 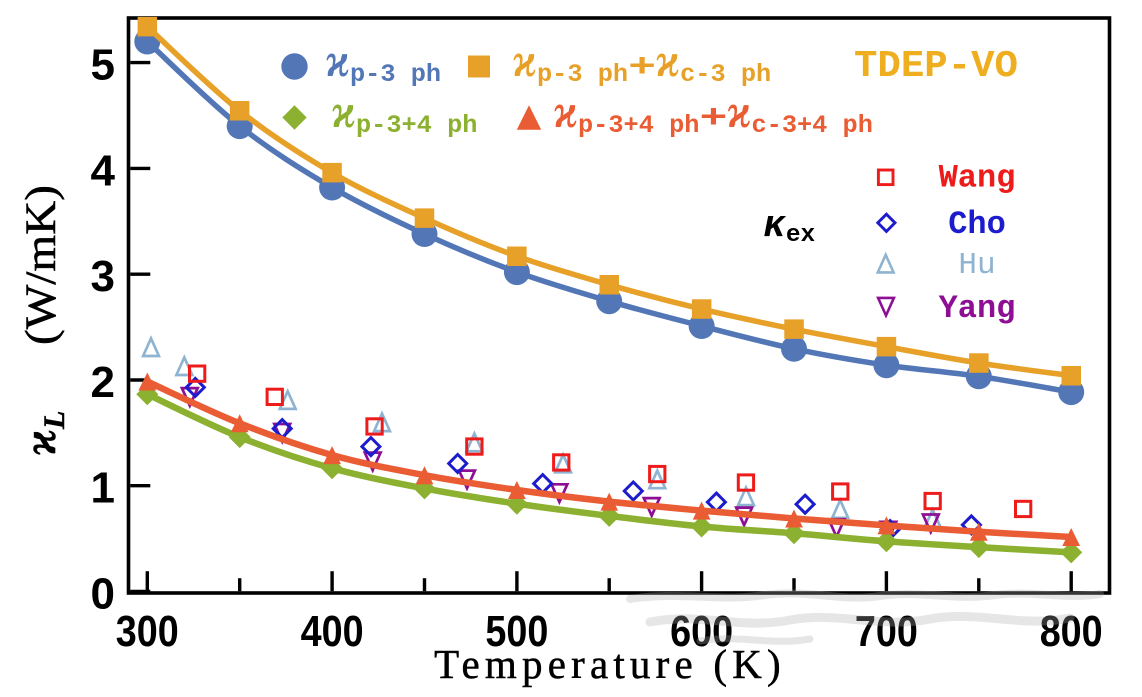 What do you see at coordinates (103, 170) in the screenshot?
I see `svg-text: 4` at bounding box center [103, 170].